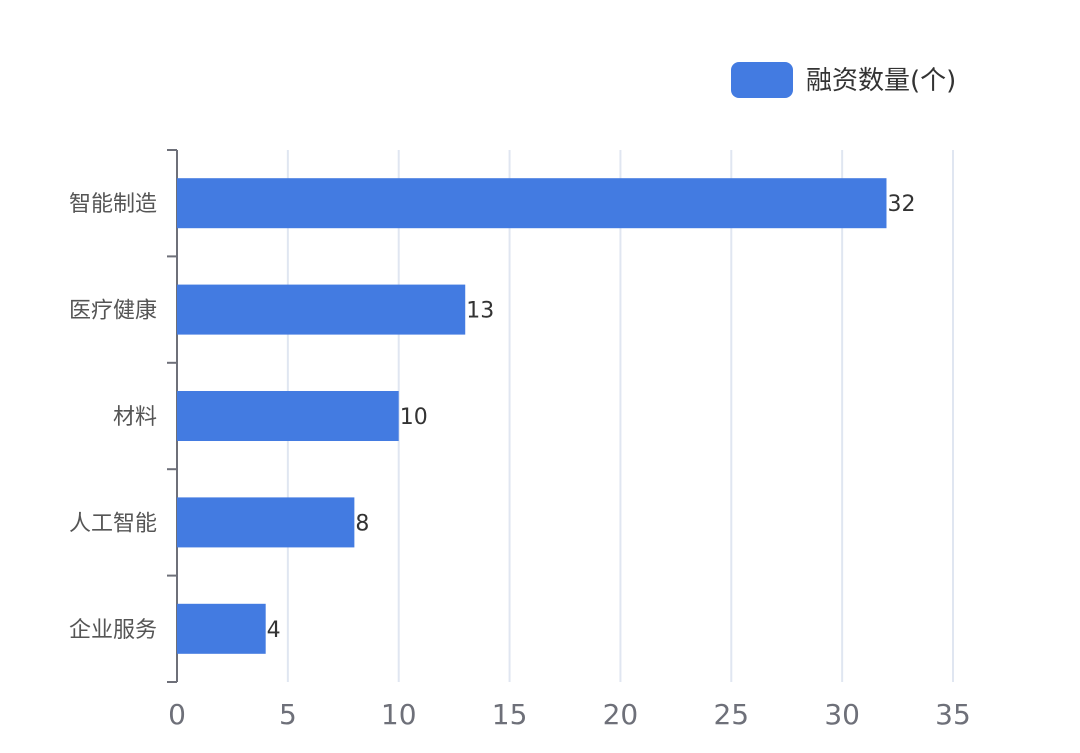 This screenshot has height=753, width=1080. I want to click on legend-label: 融资数量(个), so click(881, 81).